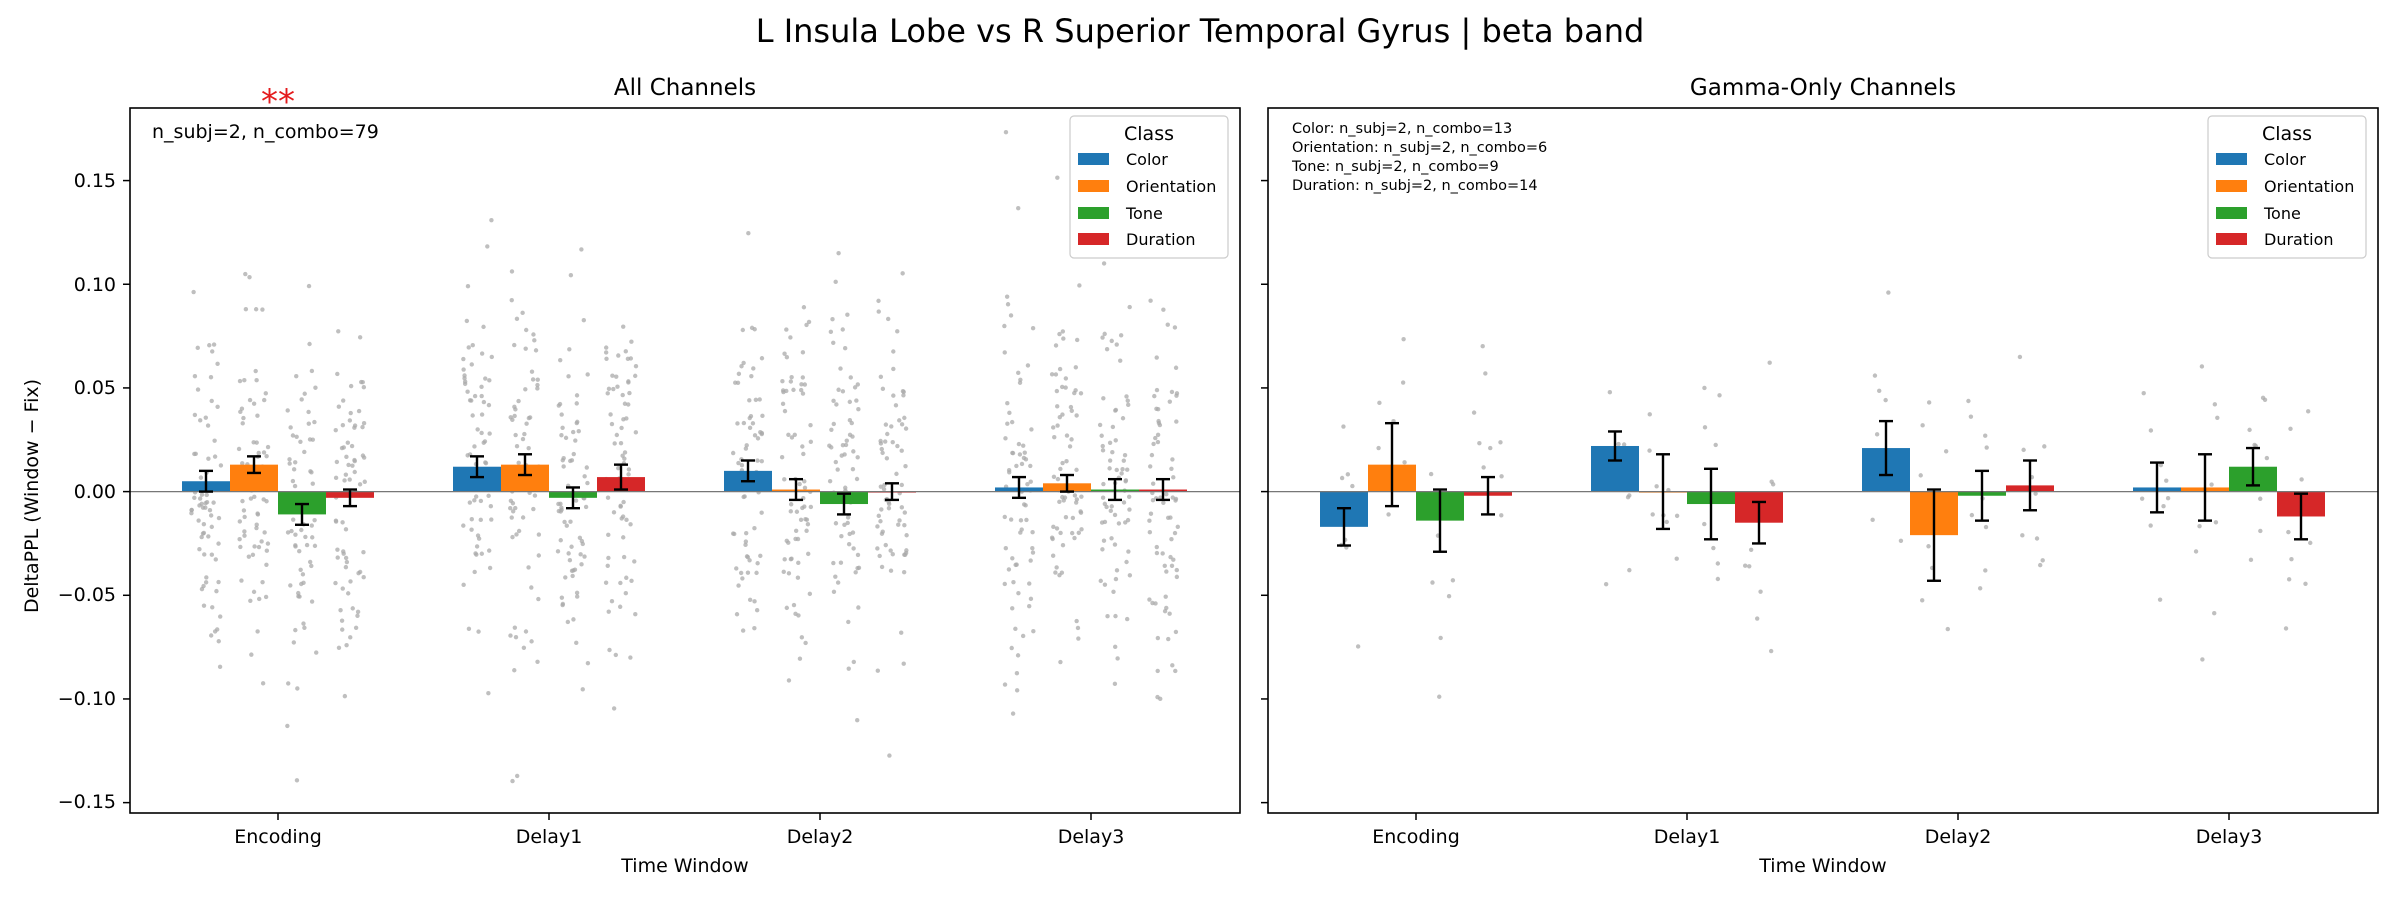  I want to click on y-tick-labels: 0.15 0.10 0.05 0.00 −0.05 −0.10 −0.15, so click(87, 491).